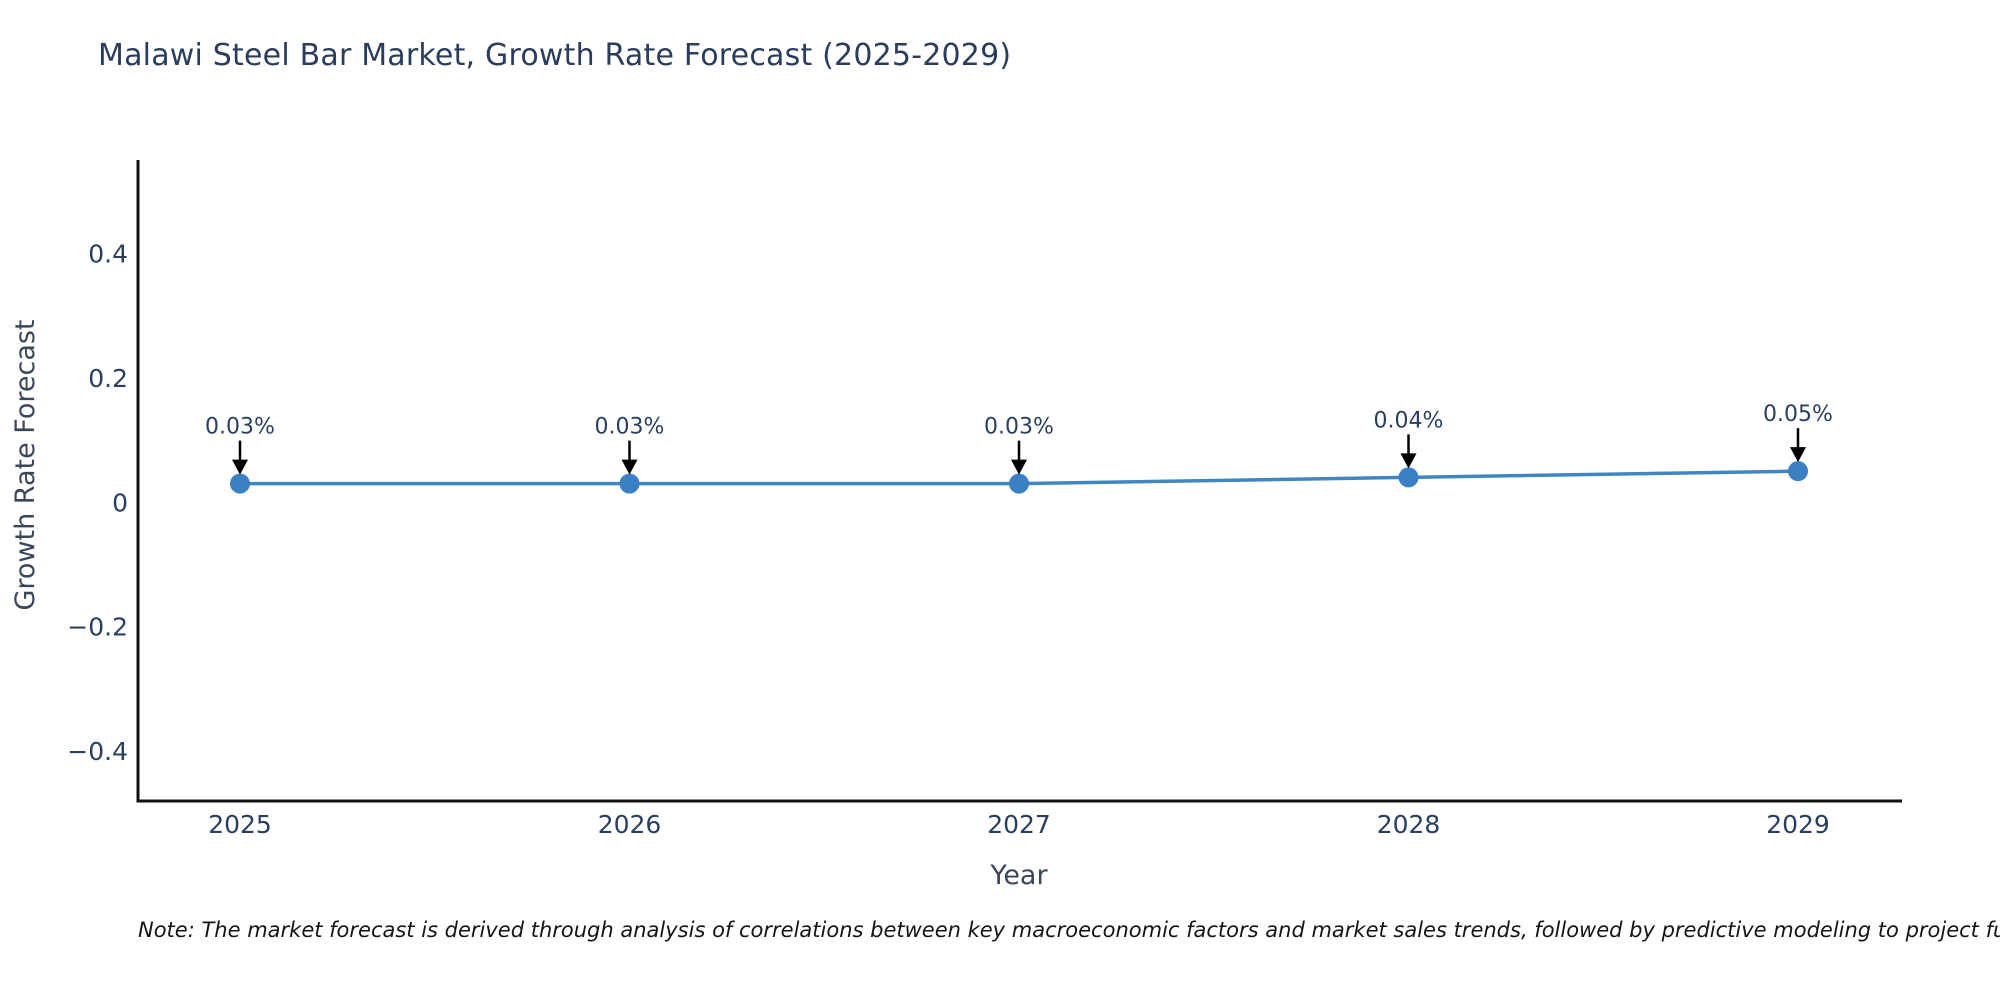  I want to click on y-axis-tick-labels: 0.4 0.2 0 −0.2 −0.4, so click(97, 502).